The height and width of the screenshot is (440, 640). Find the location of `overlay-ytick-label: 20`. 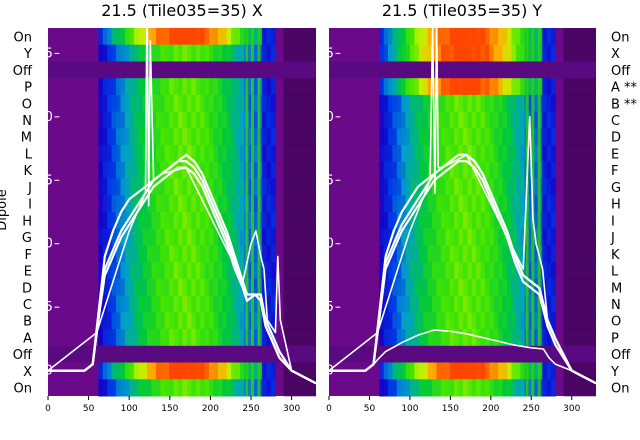

overlay-ytick-label: 20 is located at coordinates (44, 117).